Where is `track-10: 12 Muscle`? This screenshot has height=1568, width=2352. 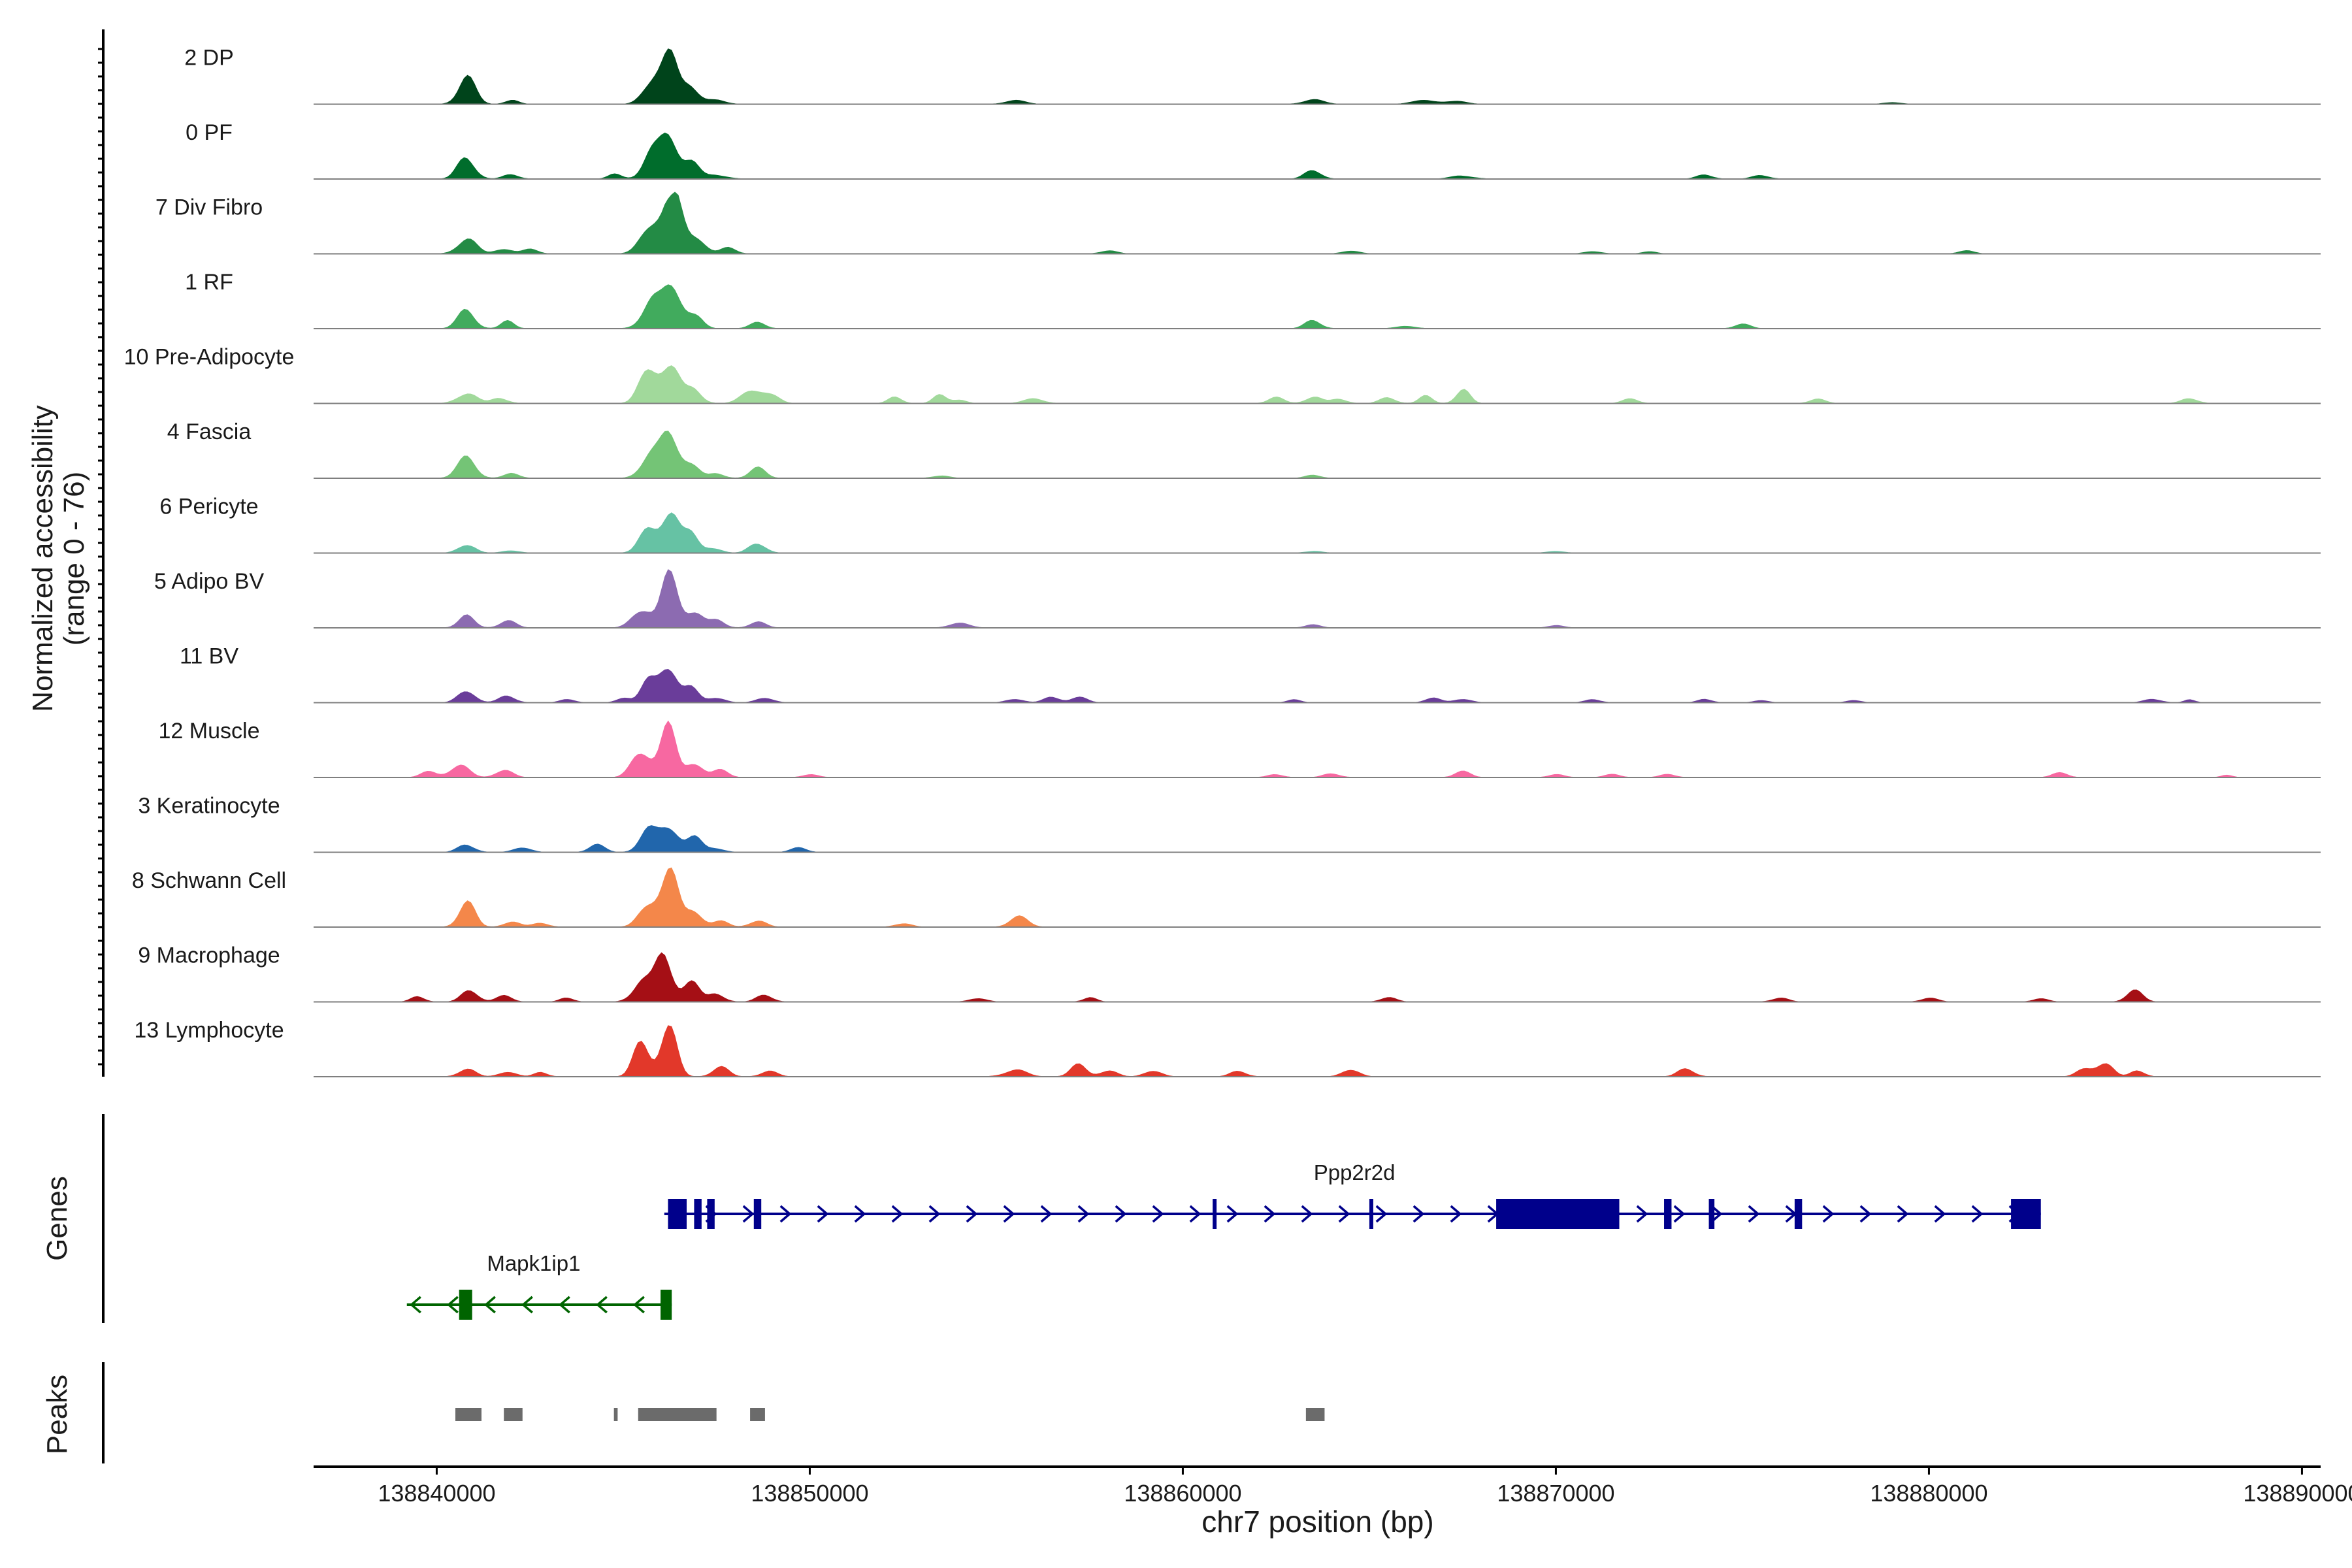
track-10: 12 Muscle is located at coordinates (1240, 748).